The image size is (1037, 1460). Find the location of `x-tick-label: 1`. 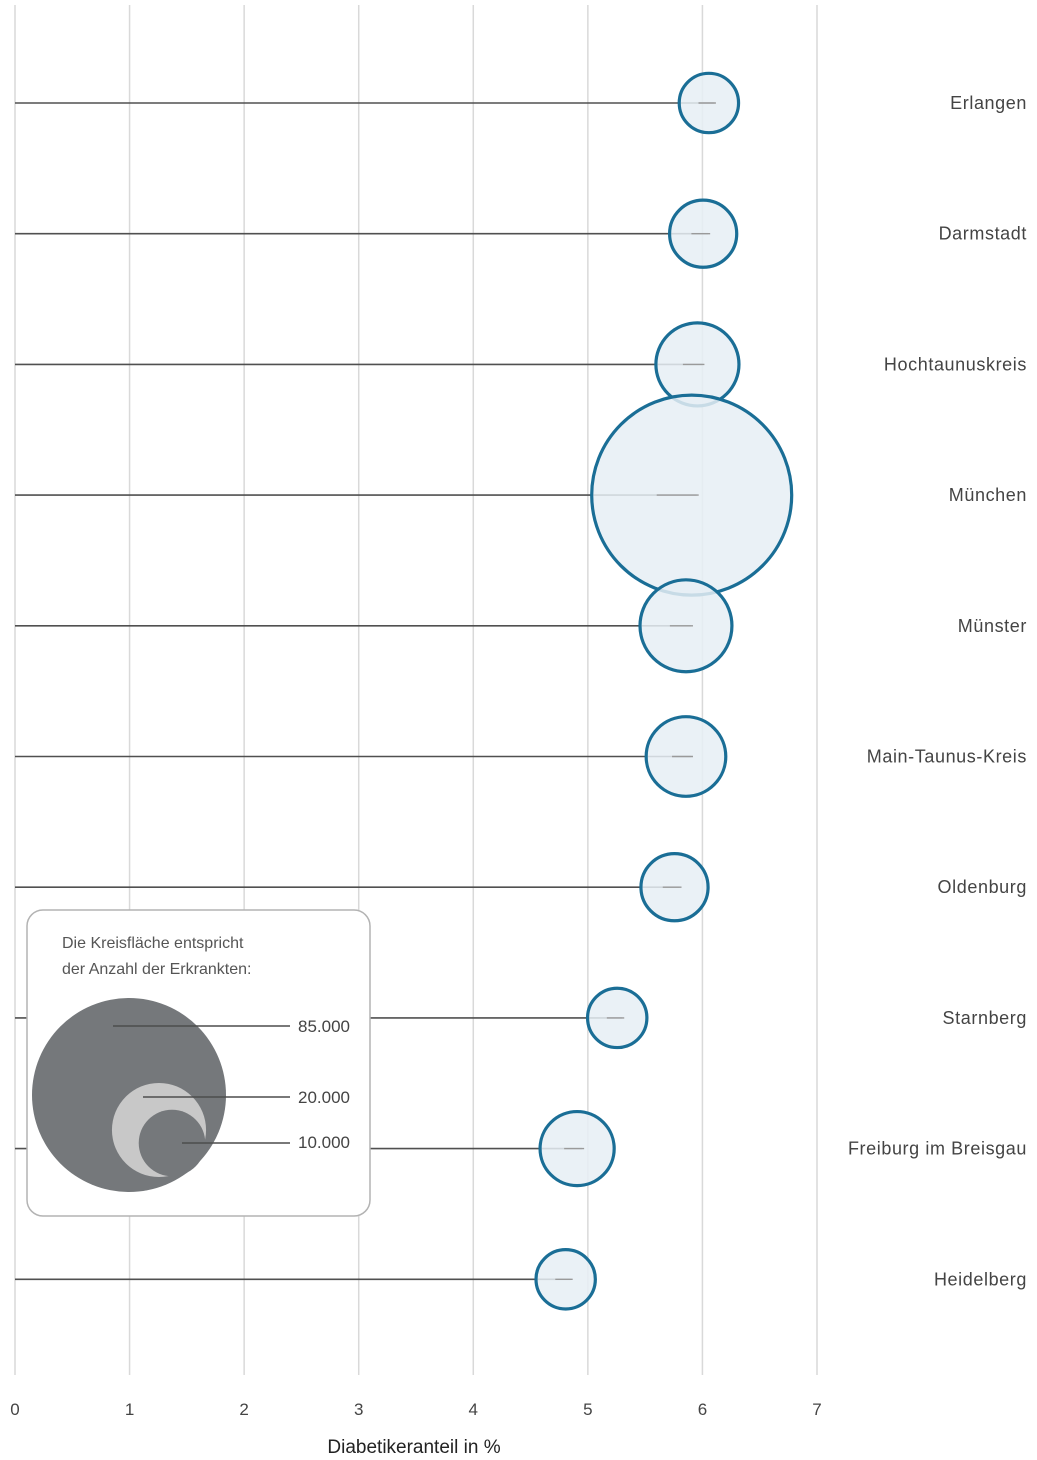

x-tick-label: 1 is located at coordinates (129, 1409).